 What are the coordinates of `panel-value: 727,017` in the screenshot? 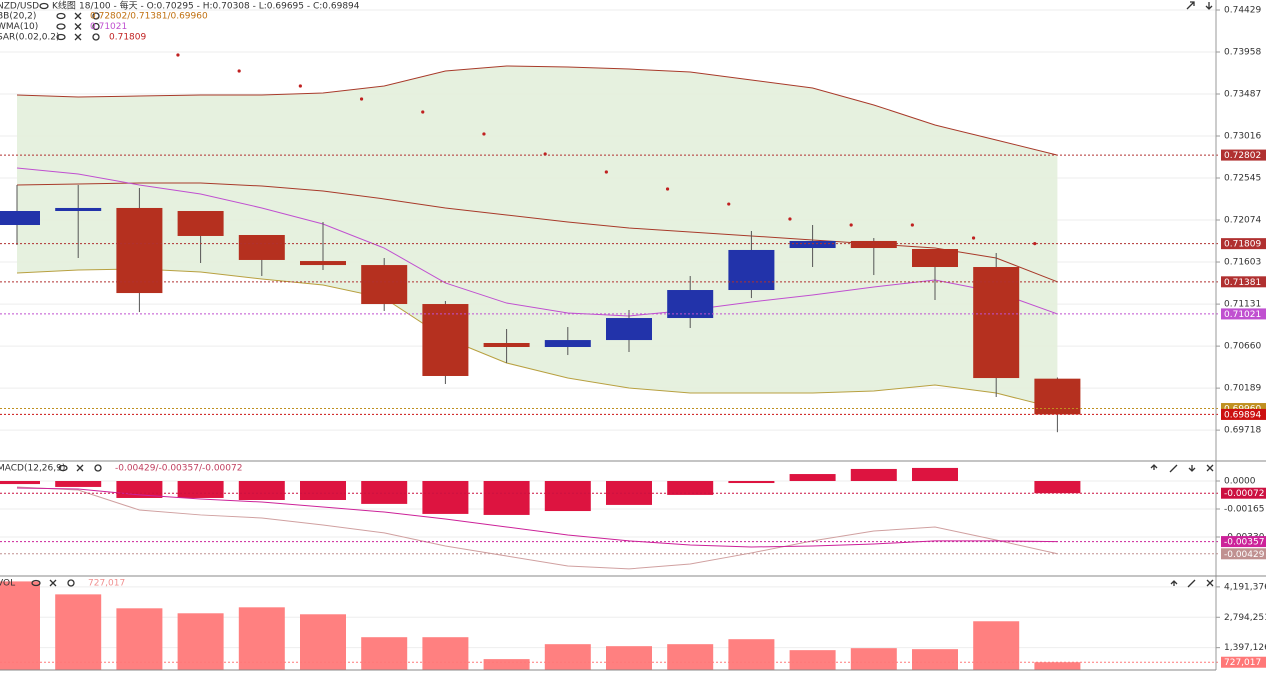 It's located at (106, 584).